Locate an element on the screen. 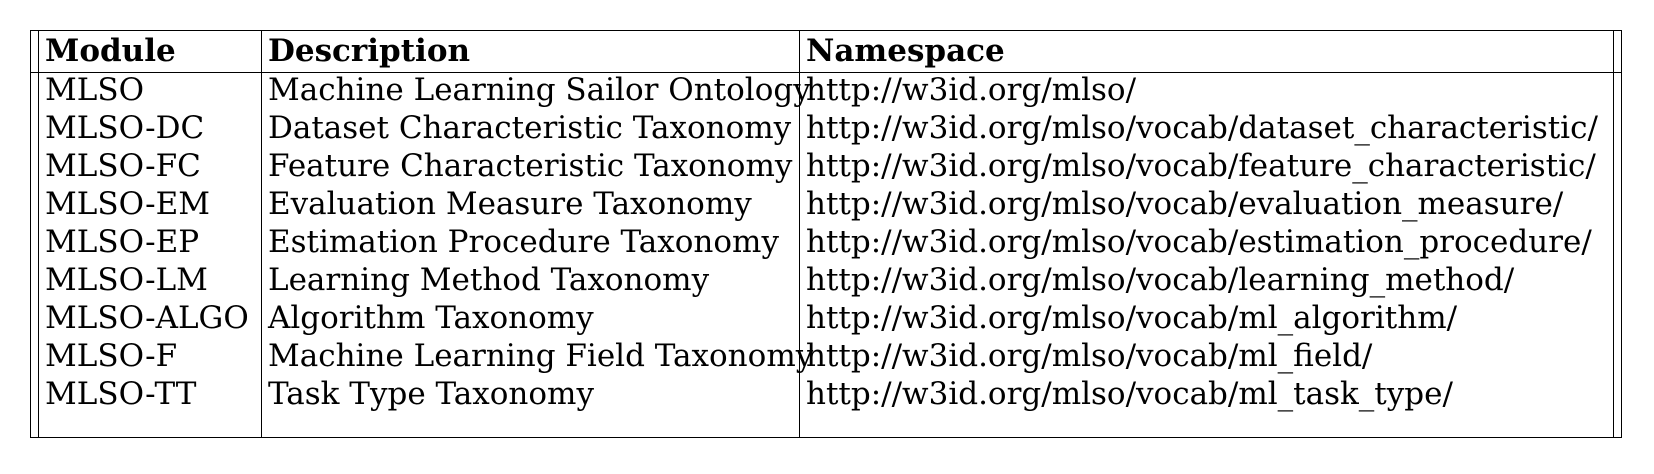  cell-namespace: http://w3id.org/mlso/vocab/ml_algorithm/ is located at coordinates (1132, 318).